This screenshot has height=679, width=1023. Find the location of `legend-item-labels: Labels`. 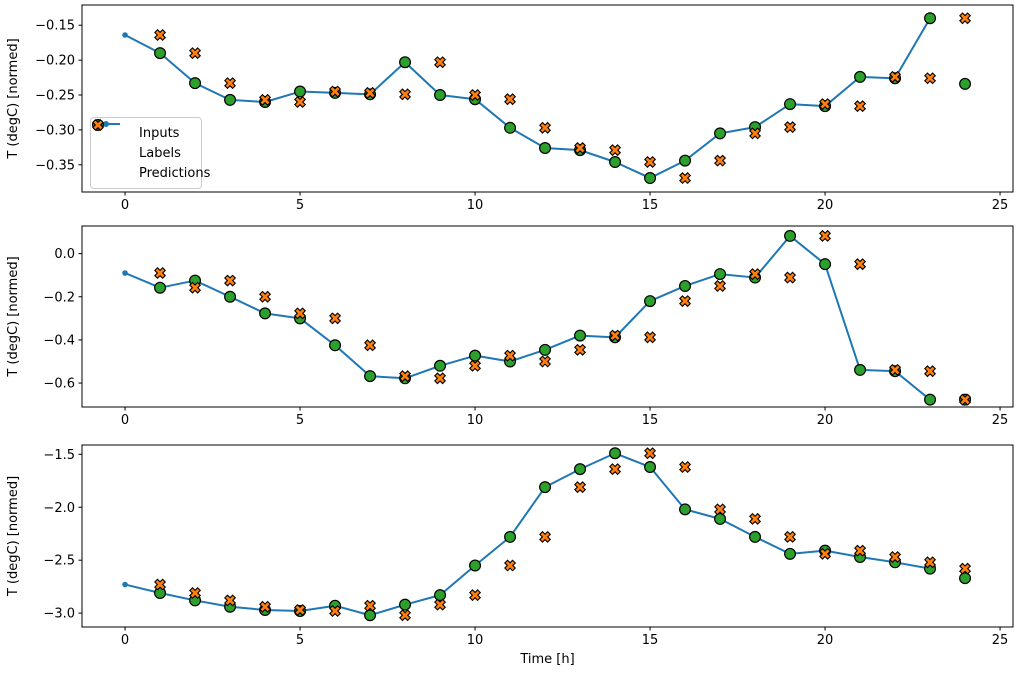

legend-item-labels: Labels is located at coordinates (142, 140).